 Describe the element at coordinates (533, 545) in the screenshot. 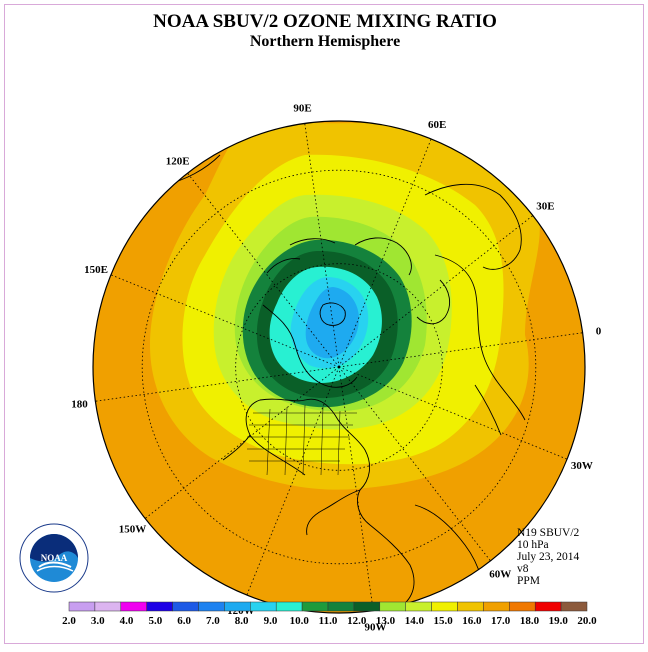

I see `info-level: 10 hPa` at that location.